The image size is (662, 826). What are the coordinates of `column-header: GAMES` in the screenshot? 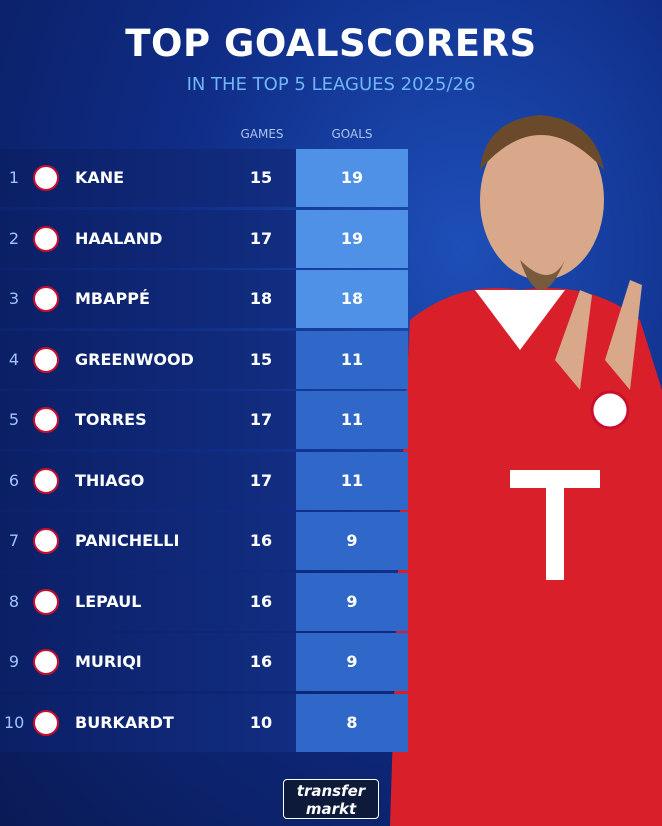 It's located at (262, 134).